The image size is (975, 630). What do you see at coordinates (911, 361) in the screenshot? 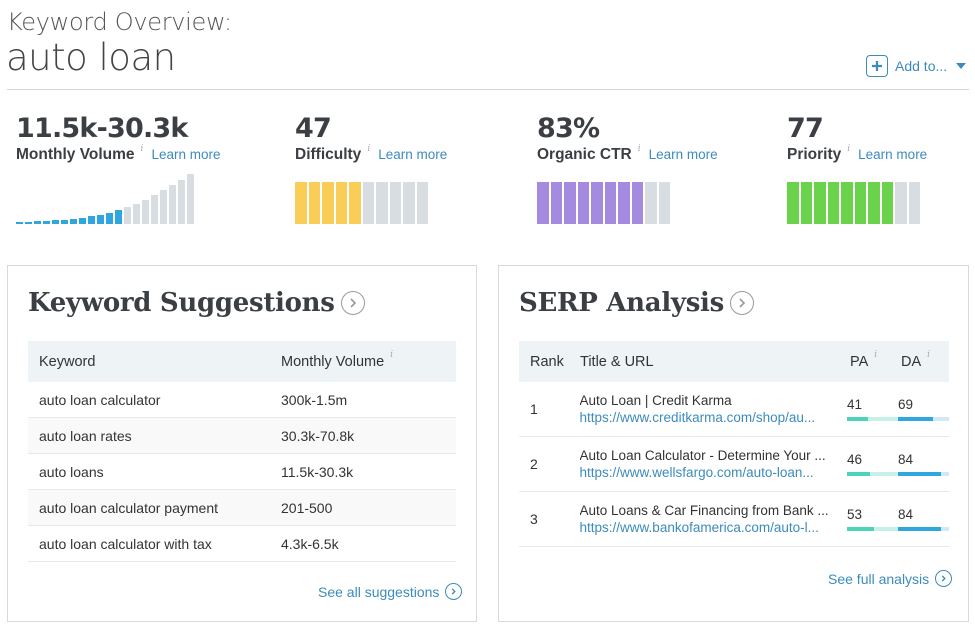
I see `column-da-label: DA` at bounding box center [911, 361].